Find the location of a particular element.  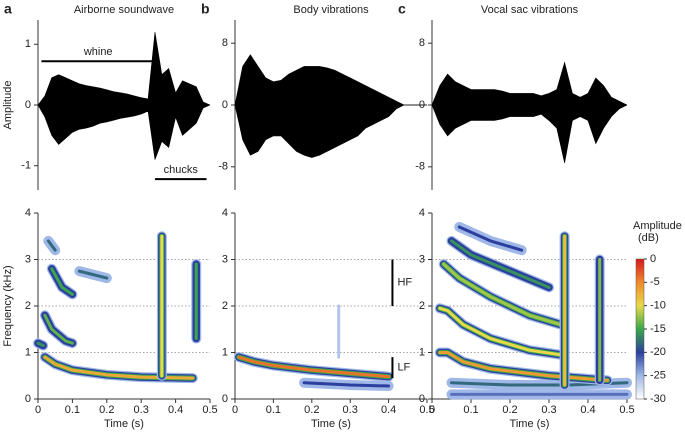

y-tick-label: -1 is located at coordinates (26, 166).